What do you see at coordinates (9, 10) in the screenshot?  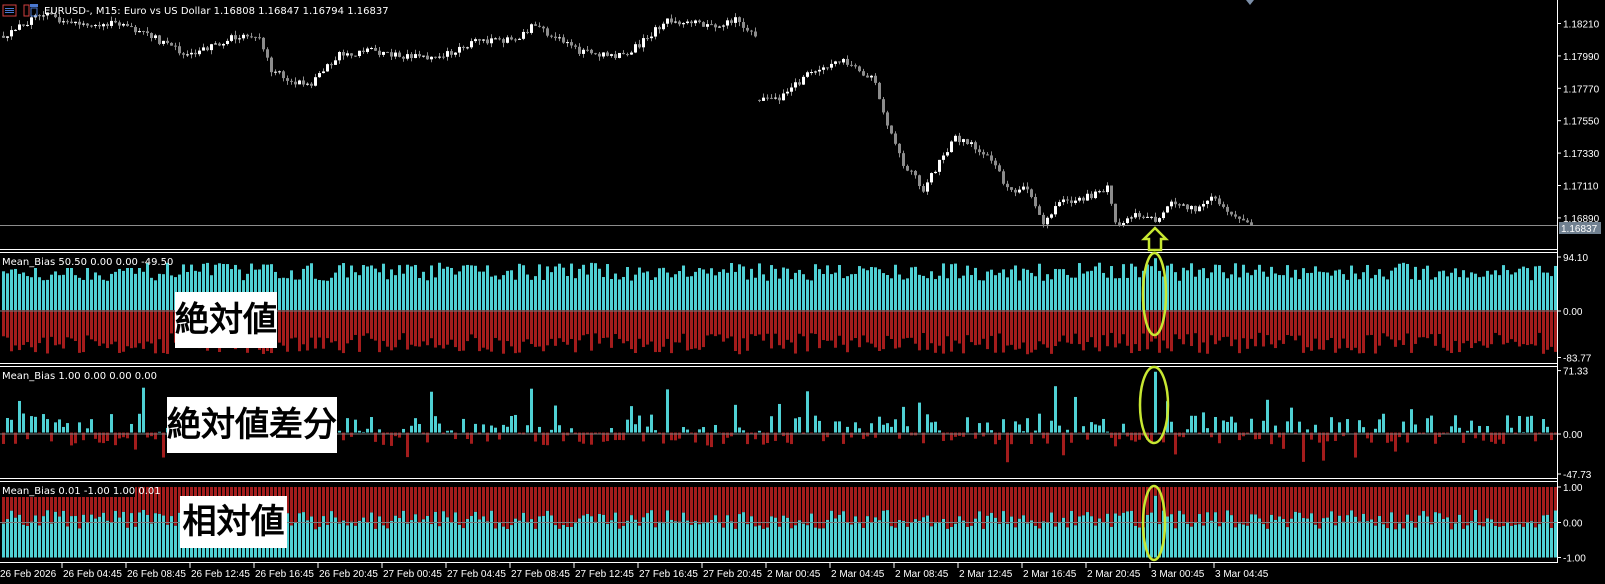 I see `trade-panel-icon` at bounding box center [9, 10].